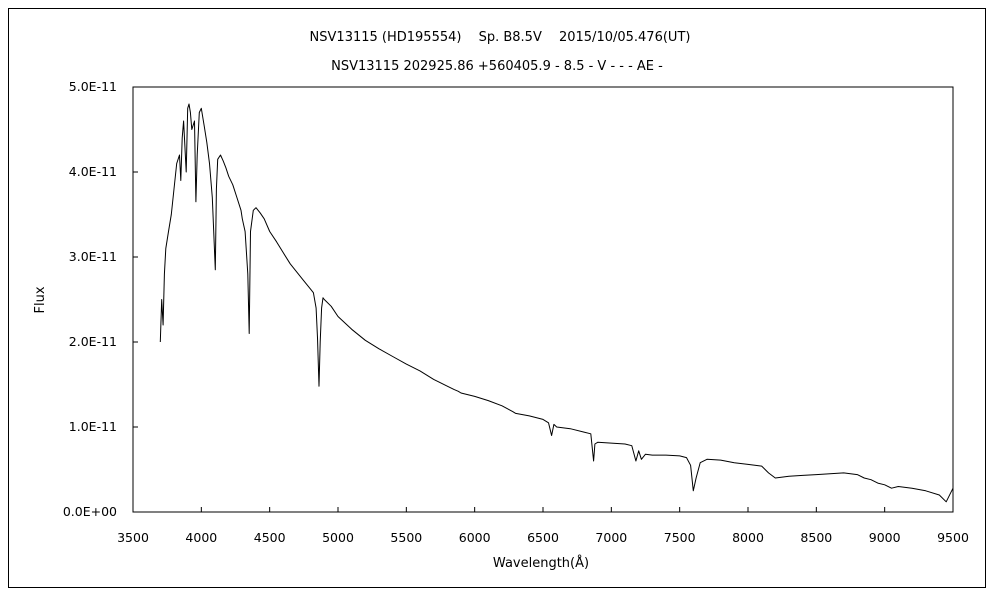  Describe the element at coordinates (40, 299) in the screenshot. I see `y-axis-label: Flux` at that location.